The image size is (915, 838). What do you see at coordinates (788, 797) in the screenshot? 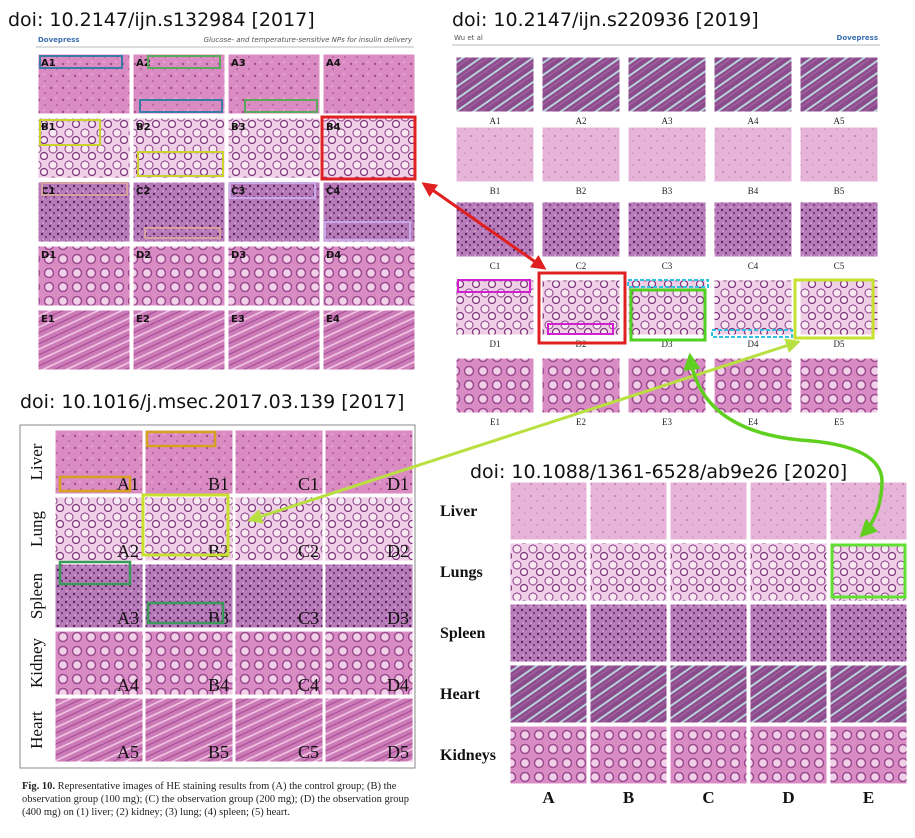
I see `column-label: D` at bounding box center [788, 797].